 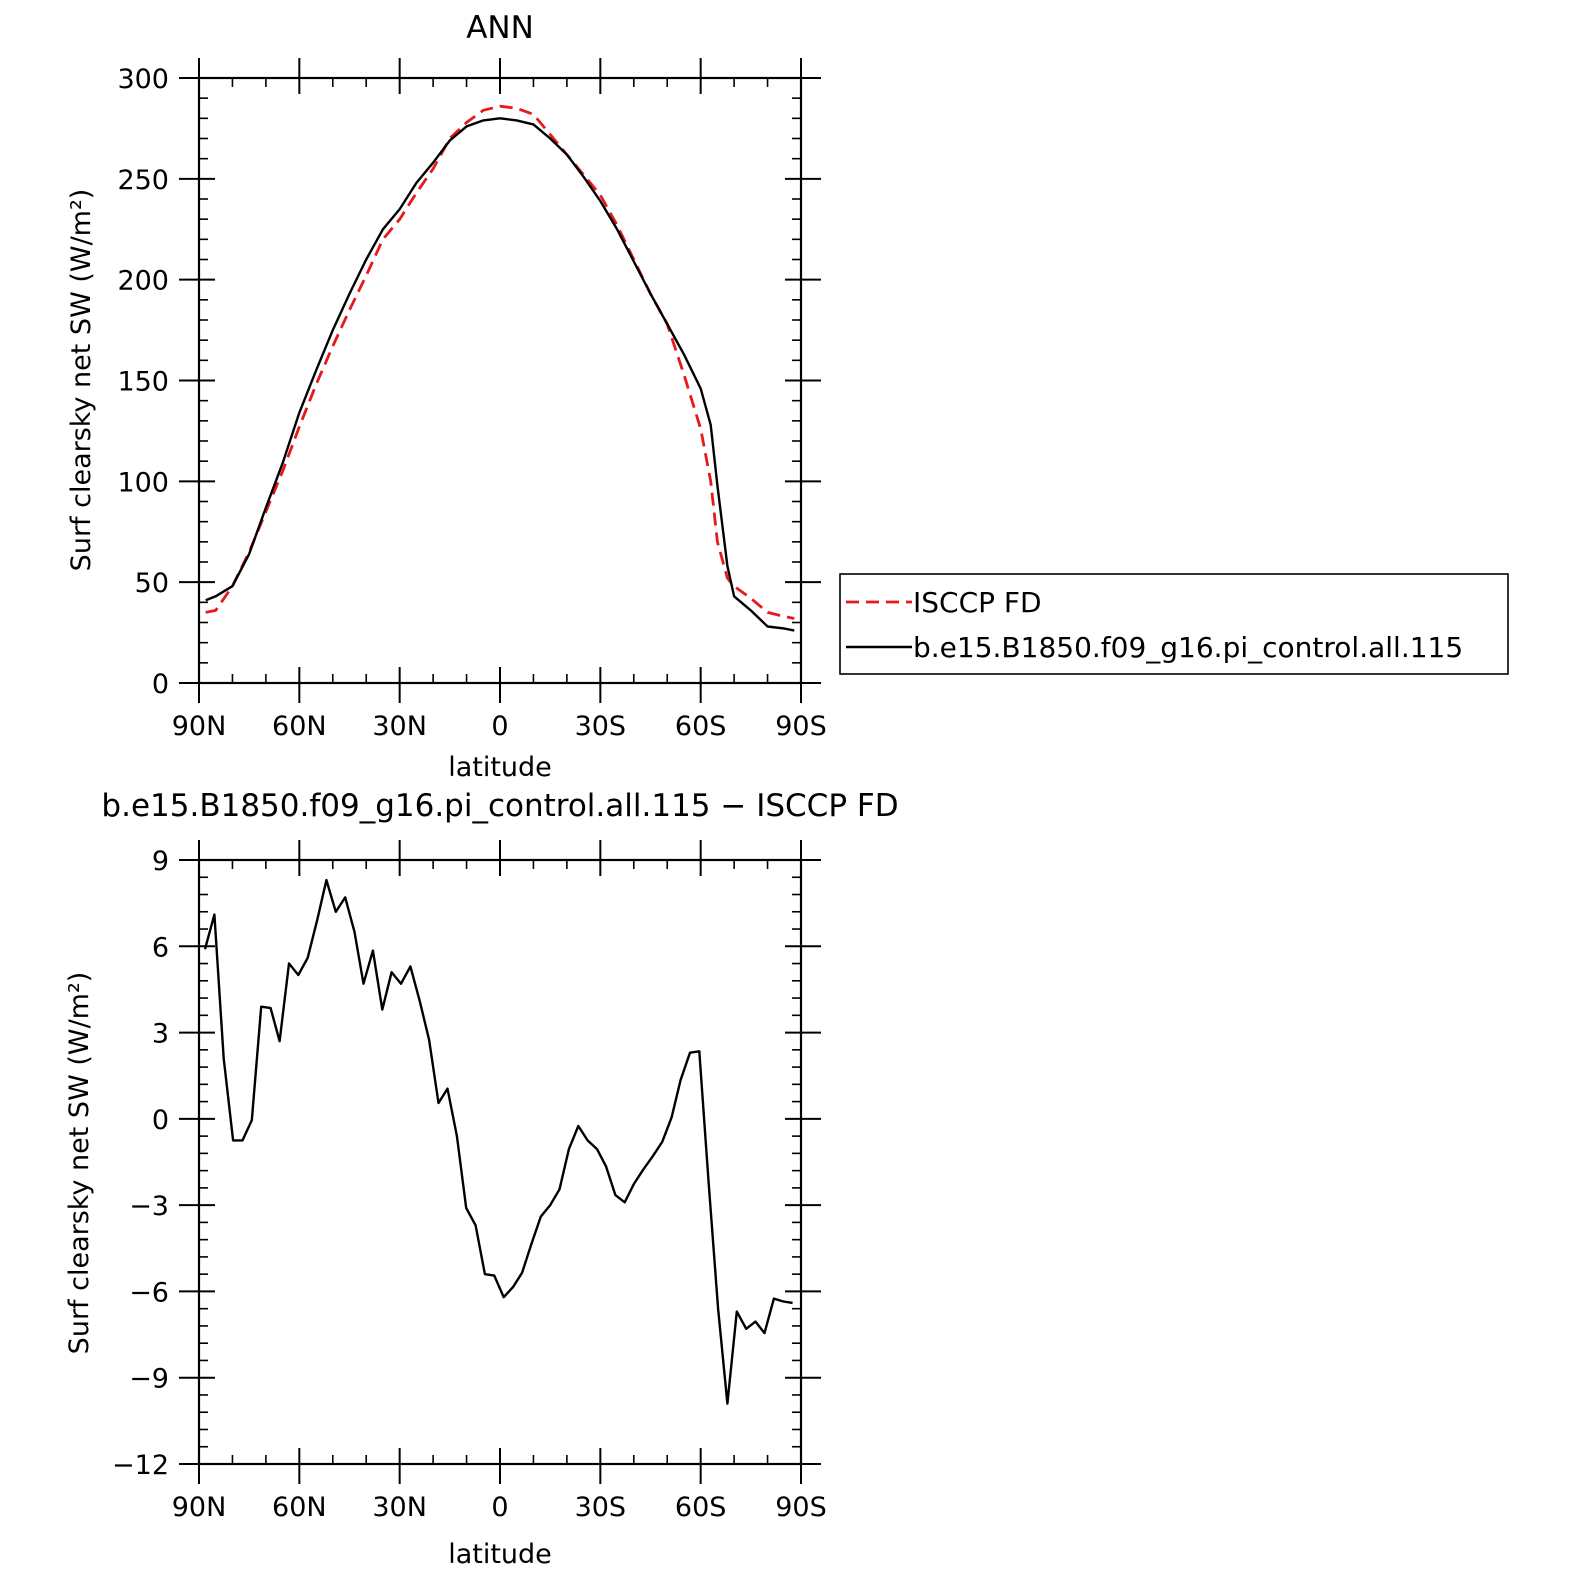 What do you see at coordinates (977, 602) in the screenshot?
I see `legend-label-isccp: ISCCP FD` at bounding box center [977, 602].